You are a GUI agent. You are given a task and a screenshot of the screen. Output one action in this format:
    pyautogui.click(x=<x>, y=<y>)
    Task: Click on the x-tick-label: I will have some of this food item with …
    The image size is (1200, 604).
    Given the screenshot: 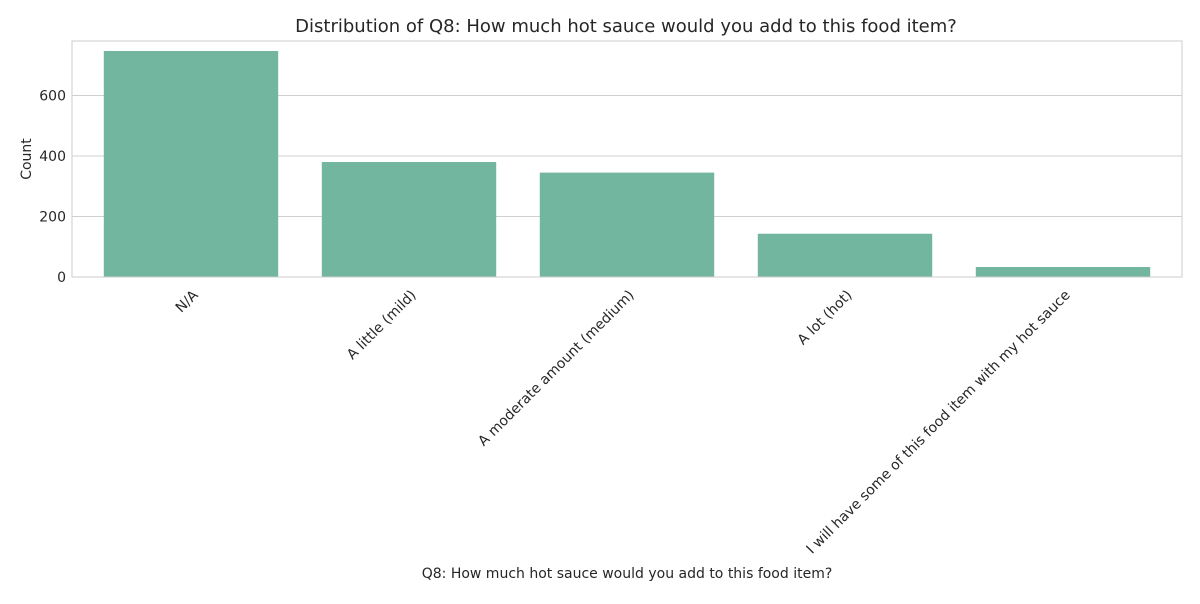 What is the action you would take?
    pyautogui.click(x=939, y=422)
    